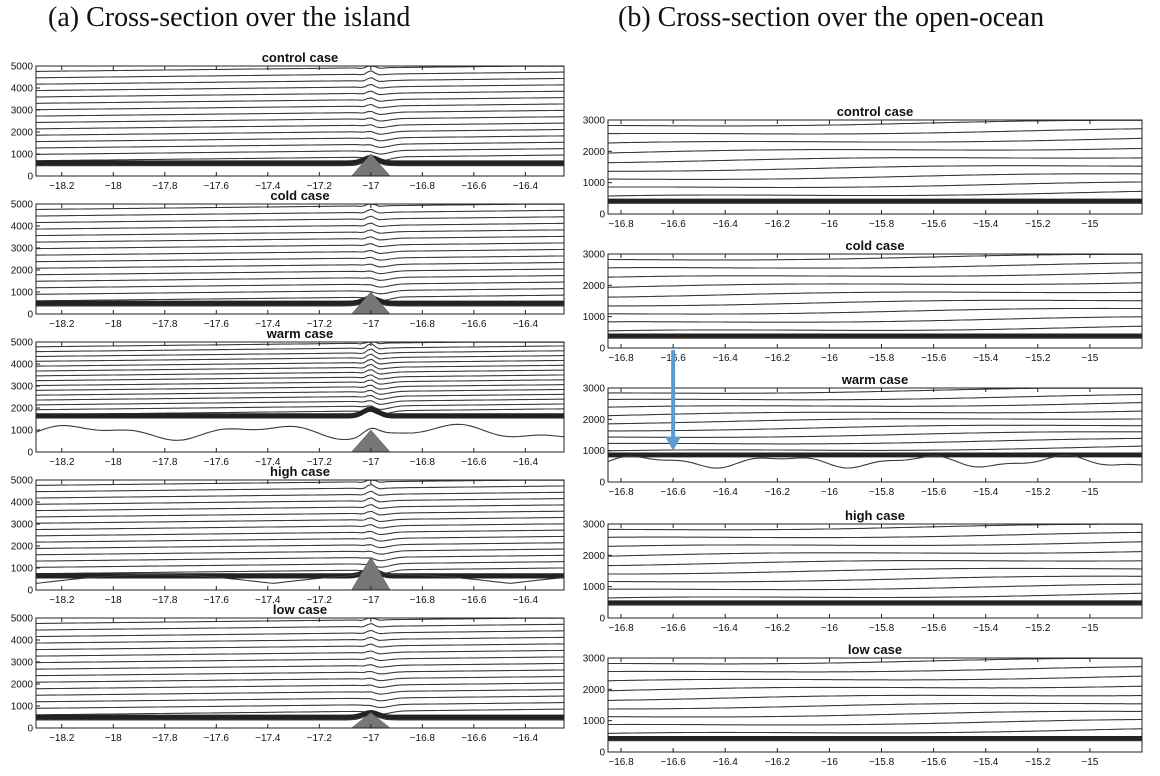  What do you see at coordinates (30, 453) in the screenshot?
I see `y-tick-label: 0` at bounding box center [30, 453].